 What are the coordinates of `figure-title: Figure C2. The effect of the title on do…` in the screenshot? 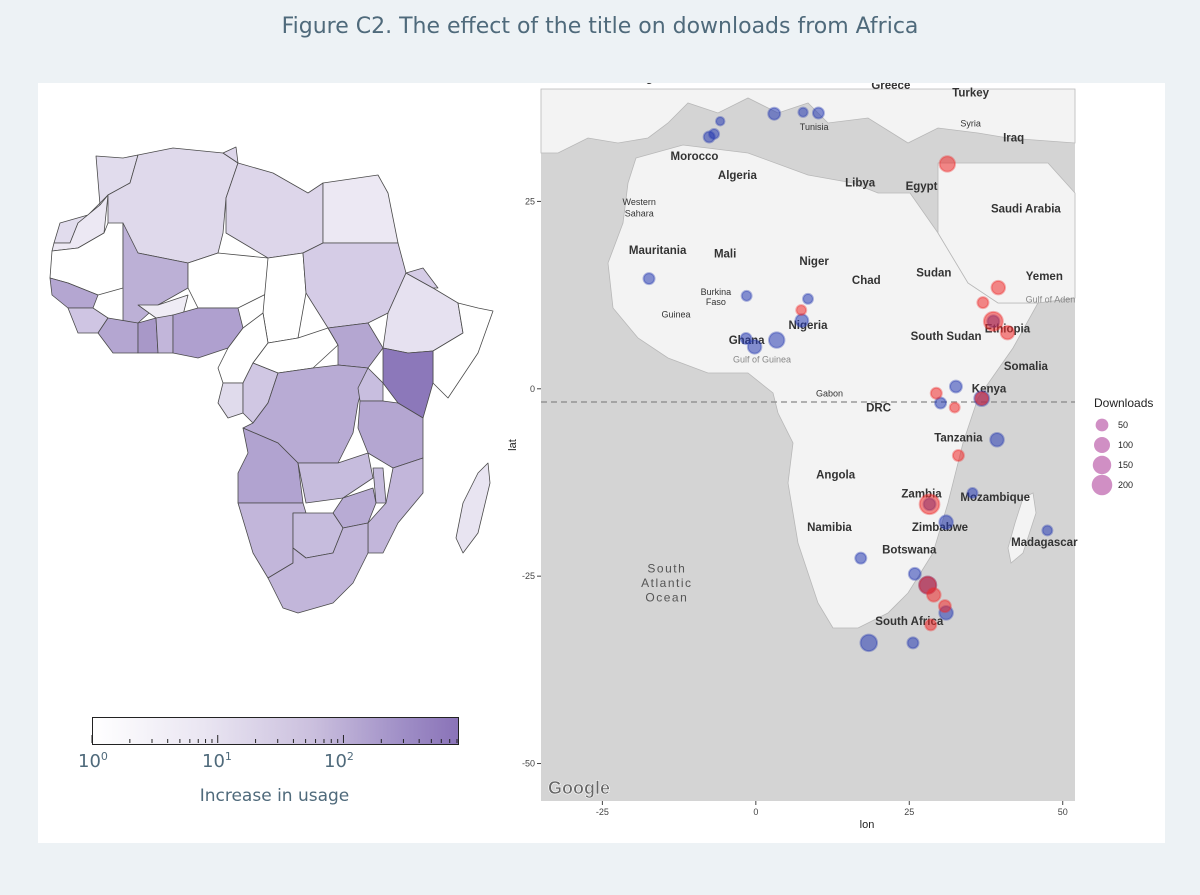 It's located at (600, 26).